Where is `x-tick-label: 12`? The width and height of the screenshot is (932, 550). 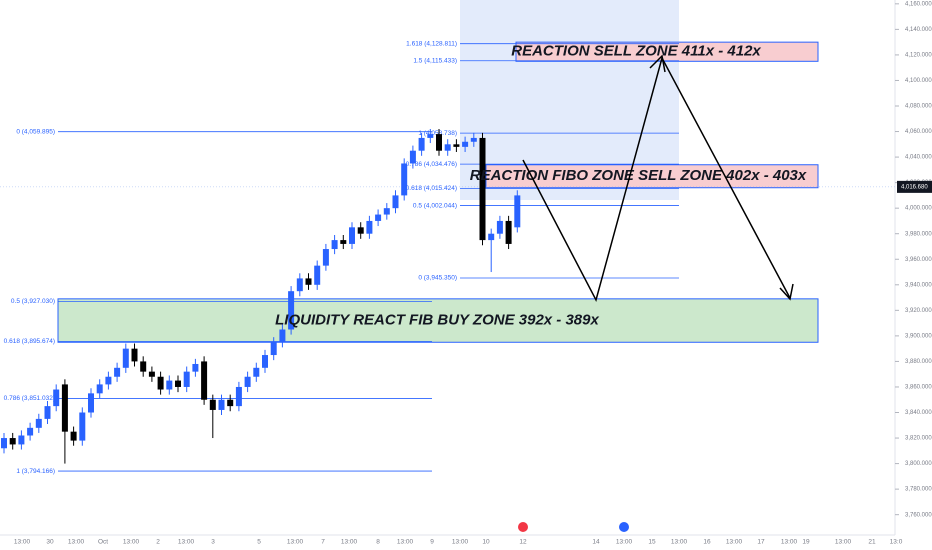 x-tick-label: 12 is located at coordinates (523, 542).